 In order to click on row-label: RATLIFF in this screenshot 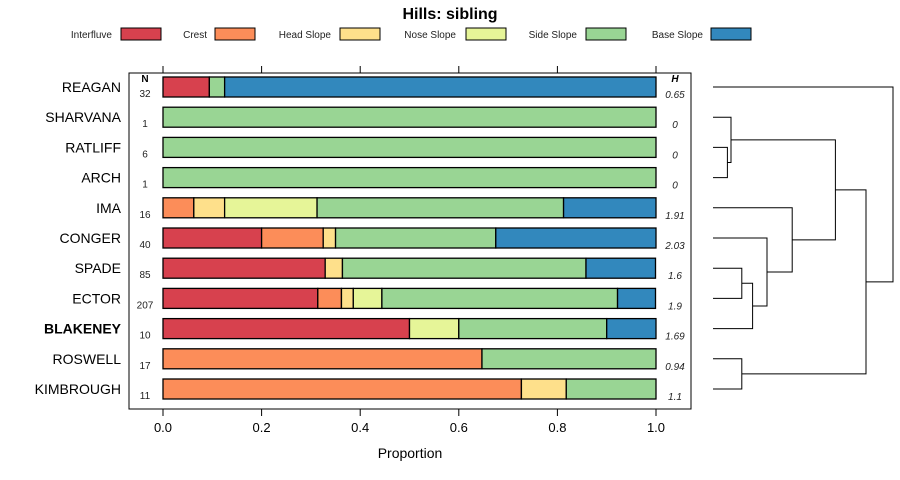, I will do `click(93, 147)`.